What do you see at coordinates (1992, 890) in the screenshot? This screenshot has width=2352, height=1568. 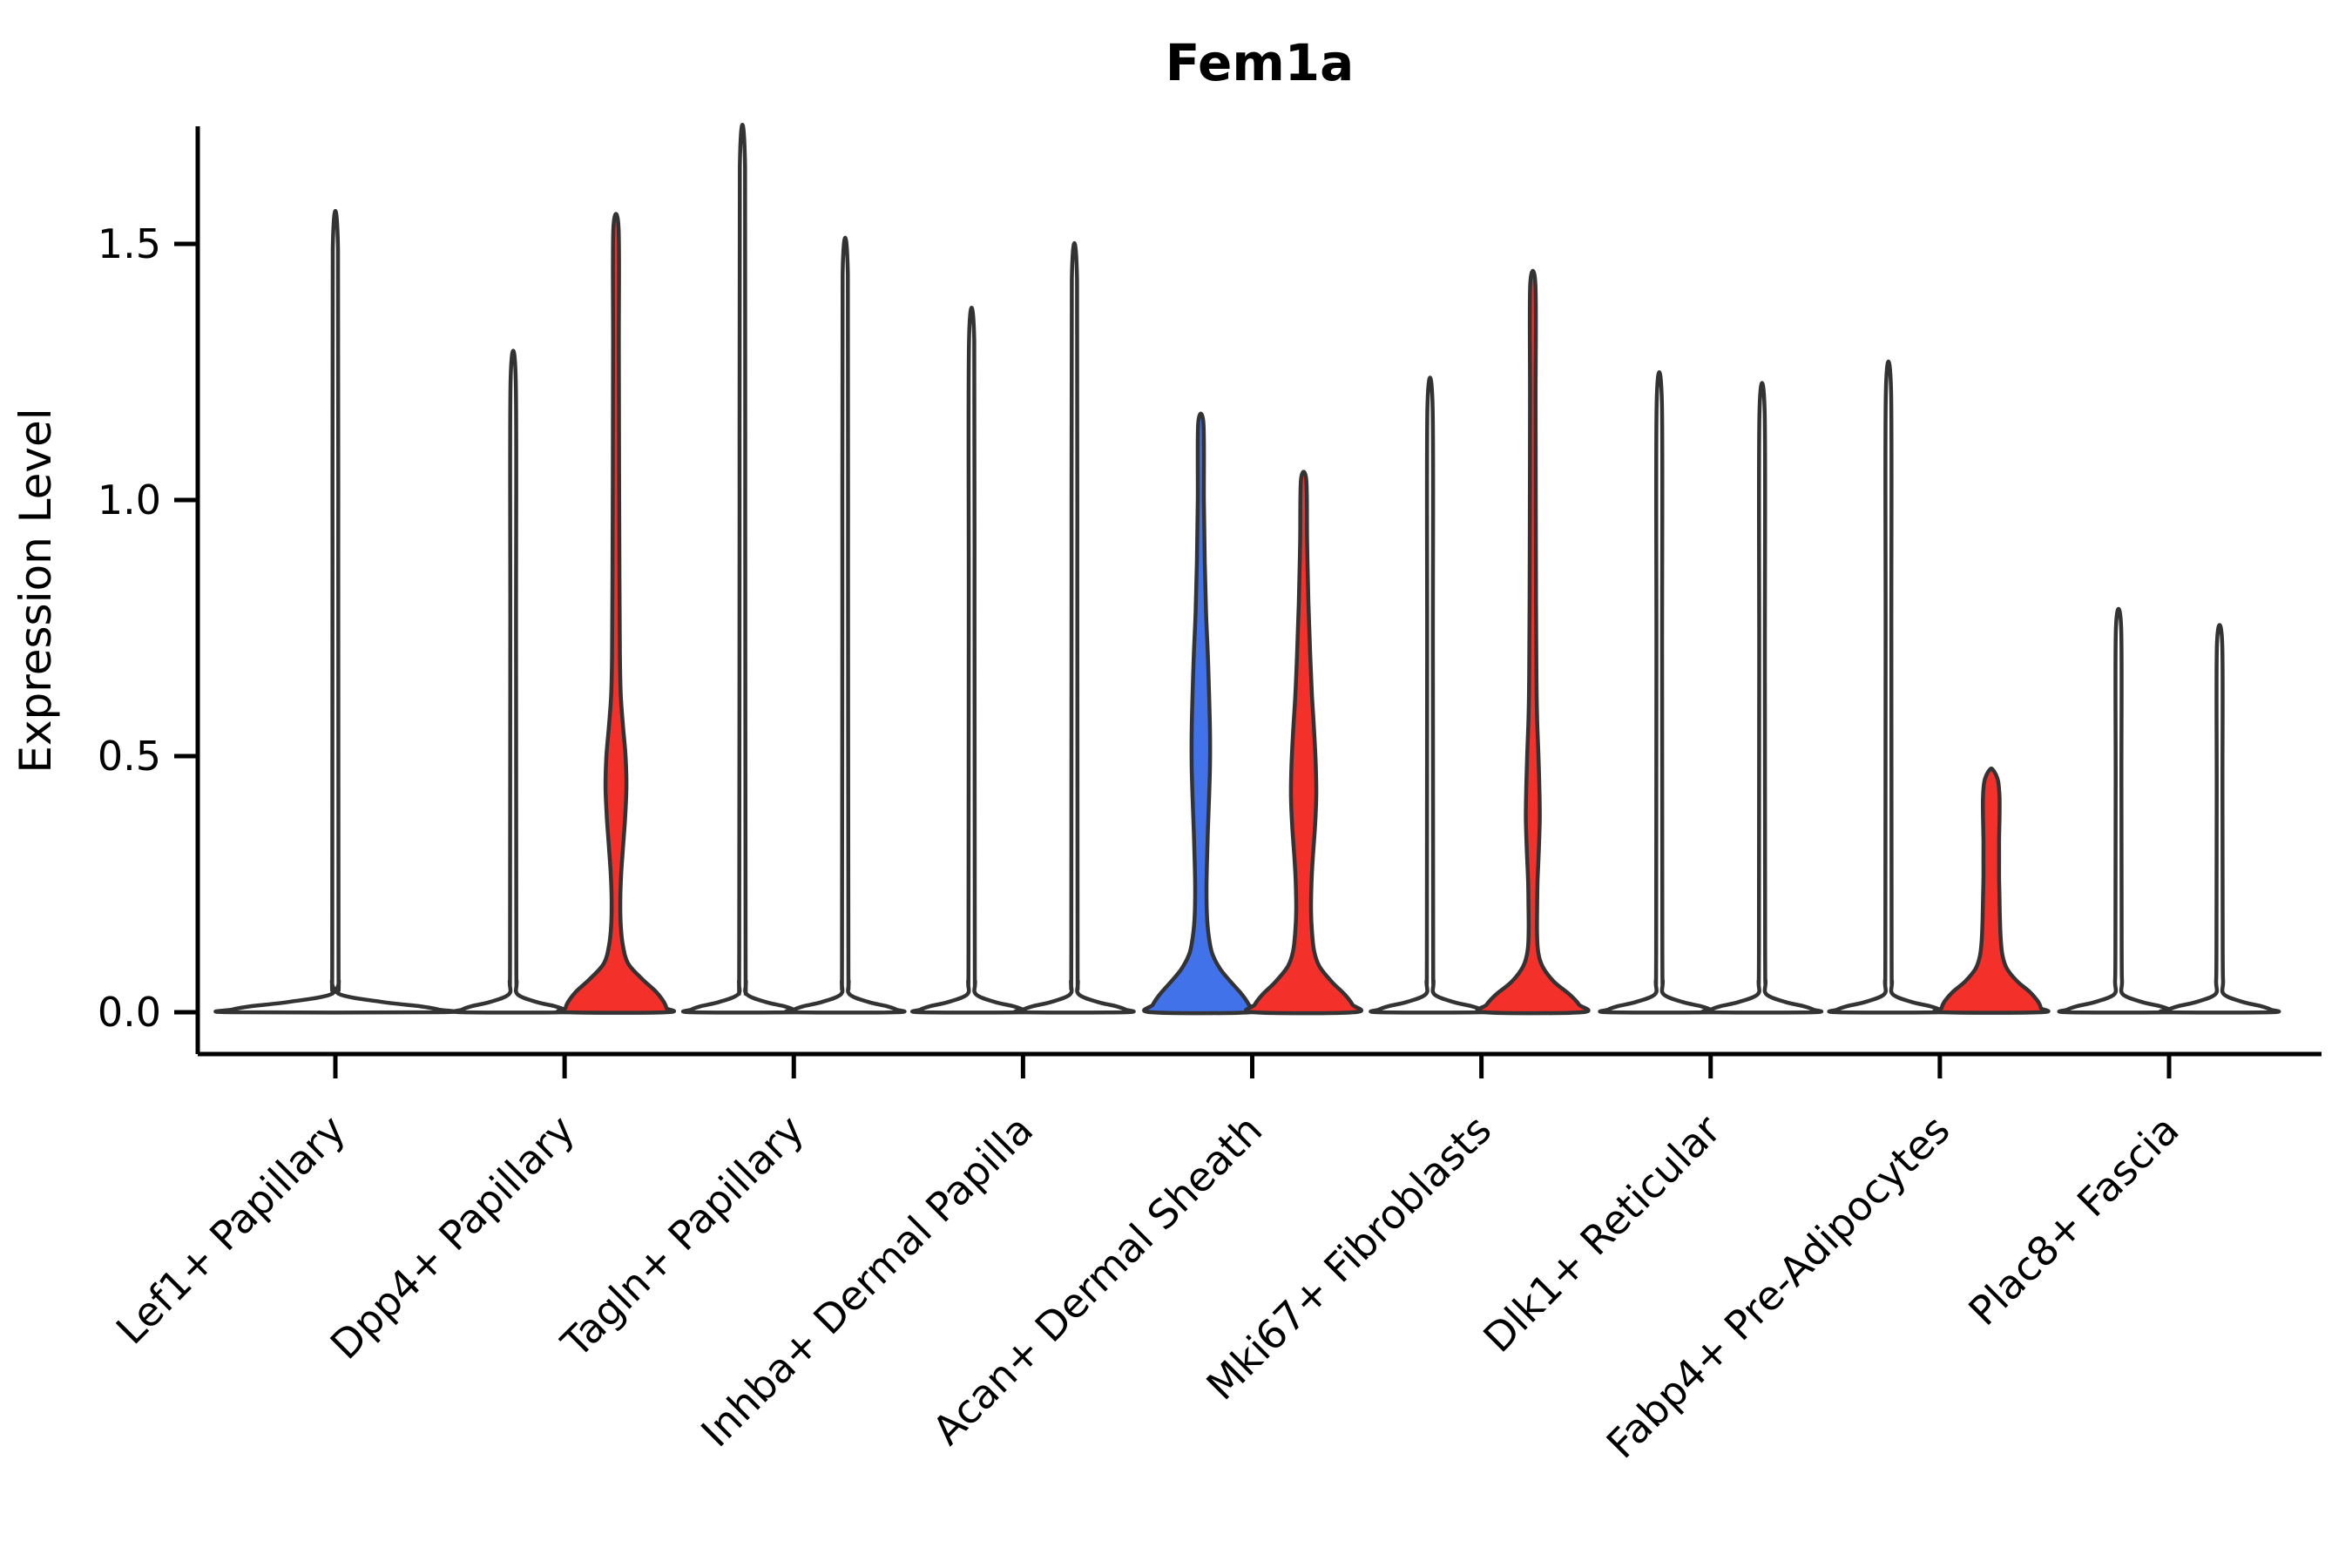 I see `violin-fabp4-pre-adipocytes-right` at bounding box center [1992, 890].